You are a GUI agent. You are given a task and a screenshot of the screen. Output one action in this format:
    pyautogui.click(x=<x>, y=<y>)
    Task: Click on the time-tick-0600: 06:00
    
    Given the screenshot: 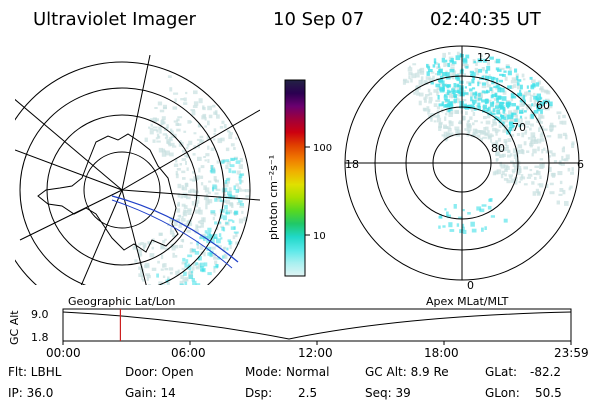 What is the action you would take?
    pyautogui.click(x=188, y=353)
    